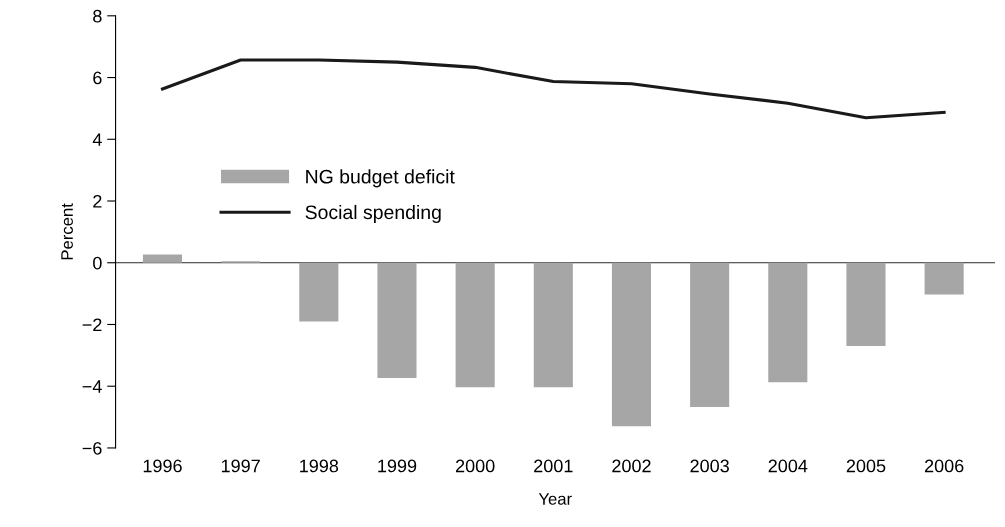 This screenshot has width=1005, height=527. I want to click on x-tick-label: 1996, so click(162, 466).